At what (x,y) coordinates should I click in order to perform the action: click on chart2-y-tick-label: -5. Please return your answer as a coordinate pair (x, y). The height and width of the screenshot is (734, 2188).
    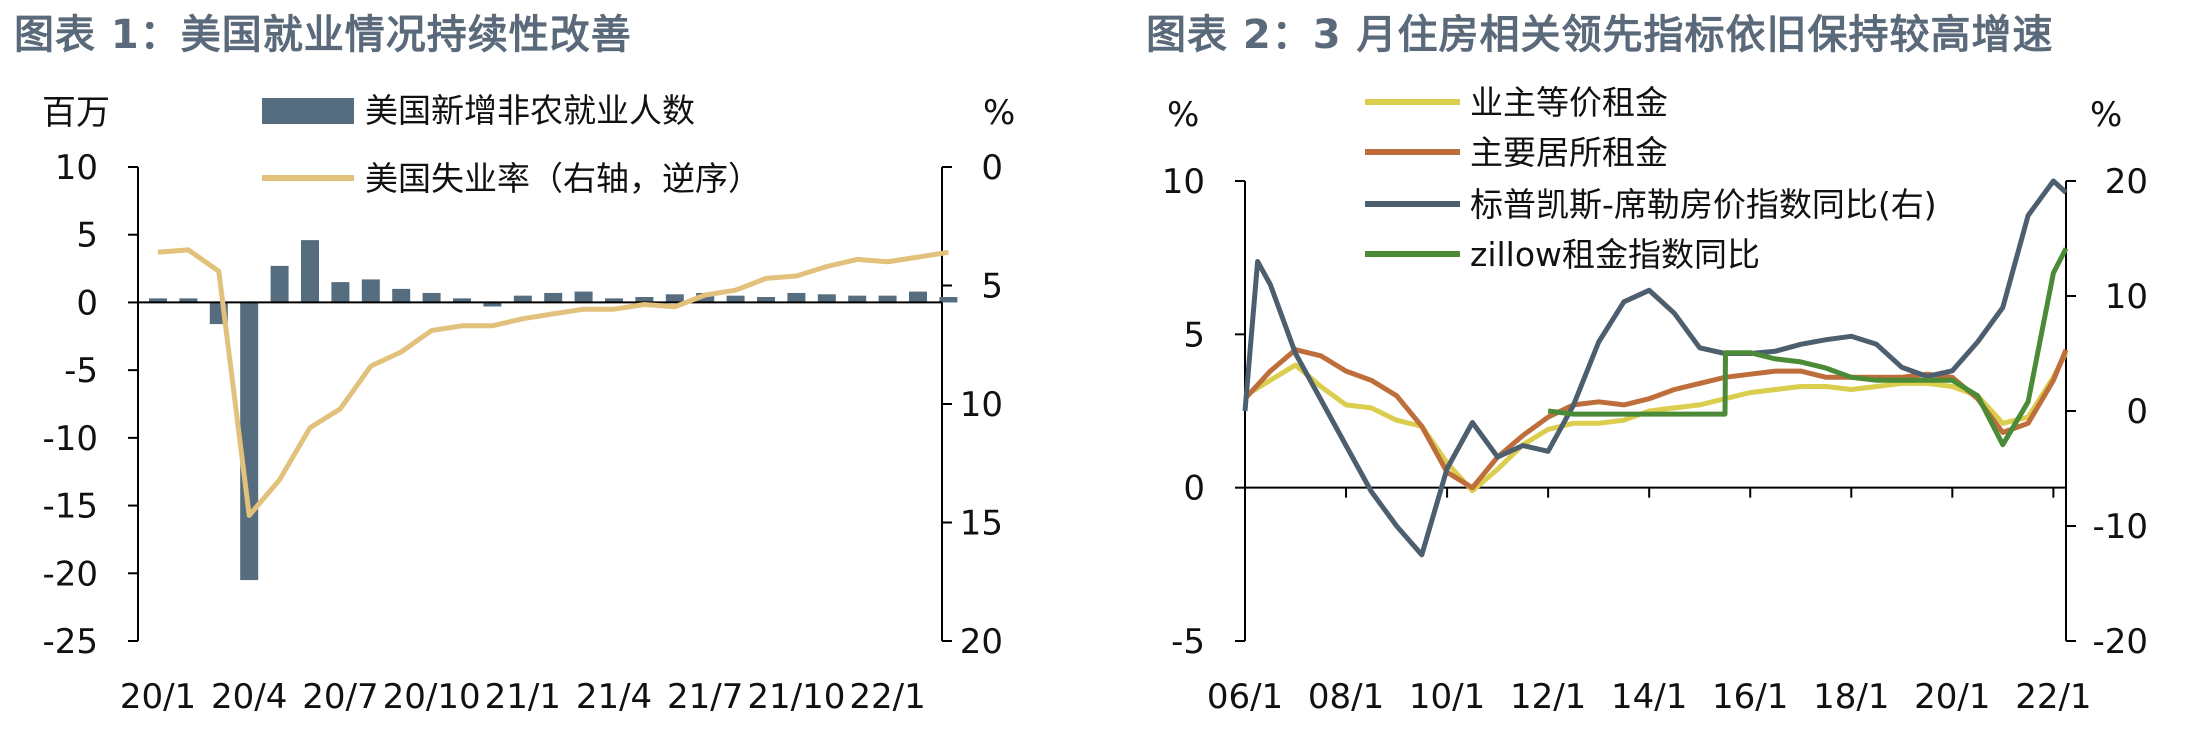
    Looking at the image, I should click on (1188, 642).